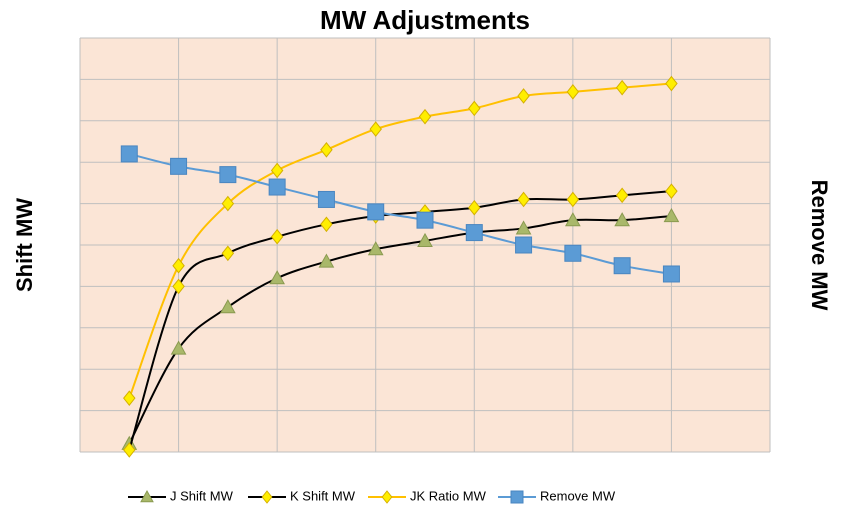  Describe the element at coordinates (578, 495) in the screenshot. I see `legend-label: Remove MW` at that location.